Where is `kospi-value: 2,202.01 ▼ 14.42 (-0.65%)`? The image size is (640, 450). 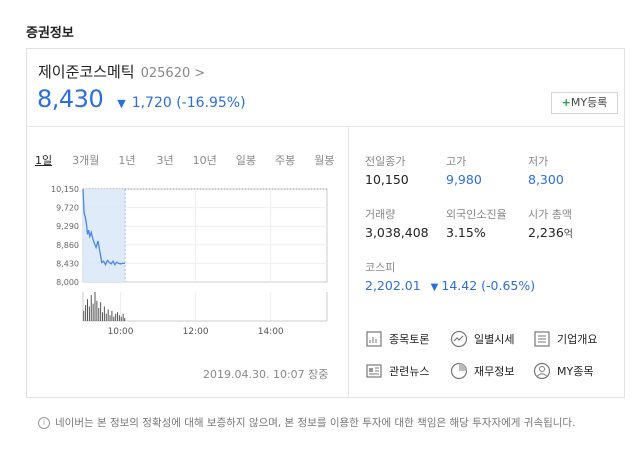 kospi-value: 2,202.01 ▼ 14.42 (-0.65%) is located at coordinates (450, 285).